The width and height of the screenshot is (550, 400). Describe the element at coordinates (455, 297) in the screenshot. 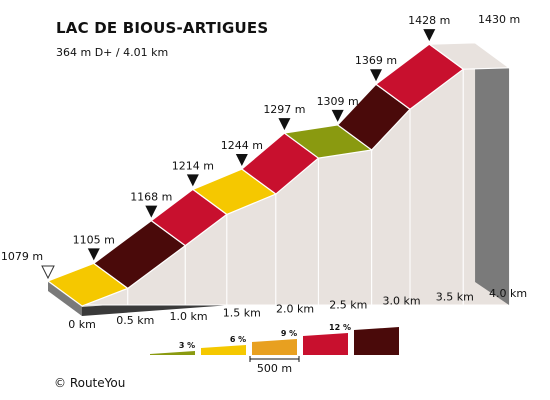

I see `x-tick-label: 3.5 km` at that location.